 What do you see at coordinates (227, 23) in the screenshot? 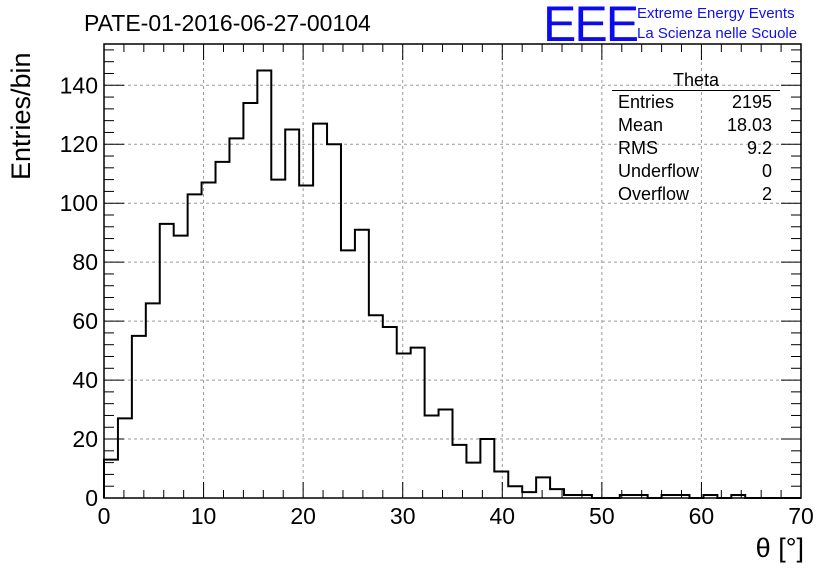
I see `chart-title: PATE-01-2016-06-27-00104` at bounding box center [227, 23].